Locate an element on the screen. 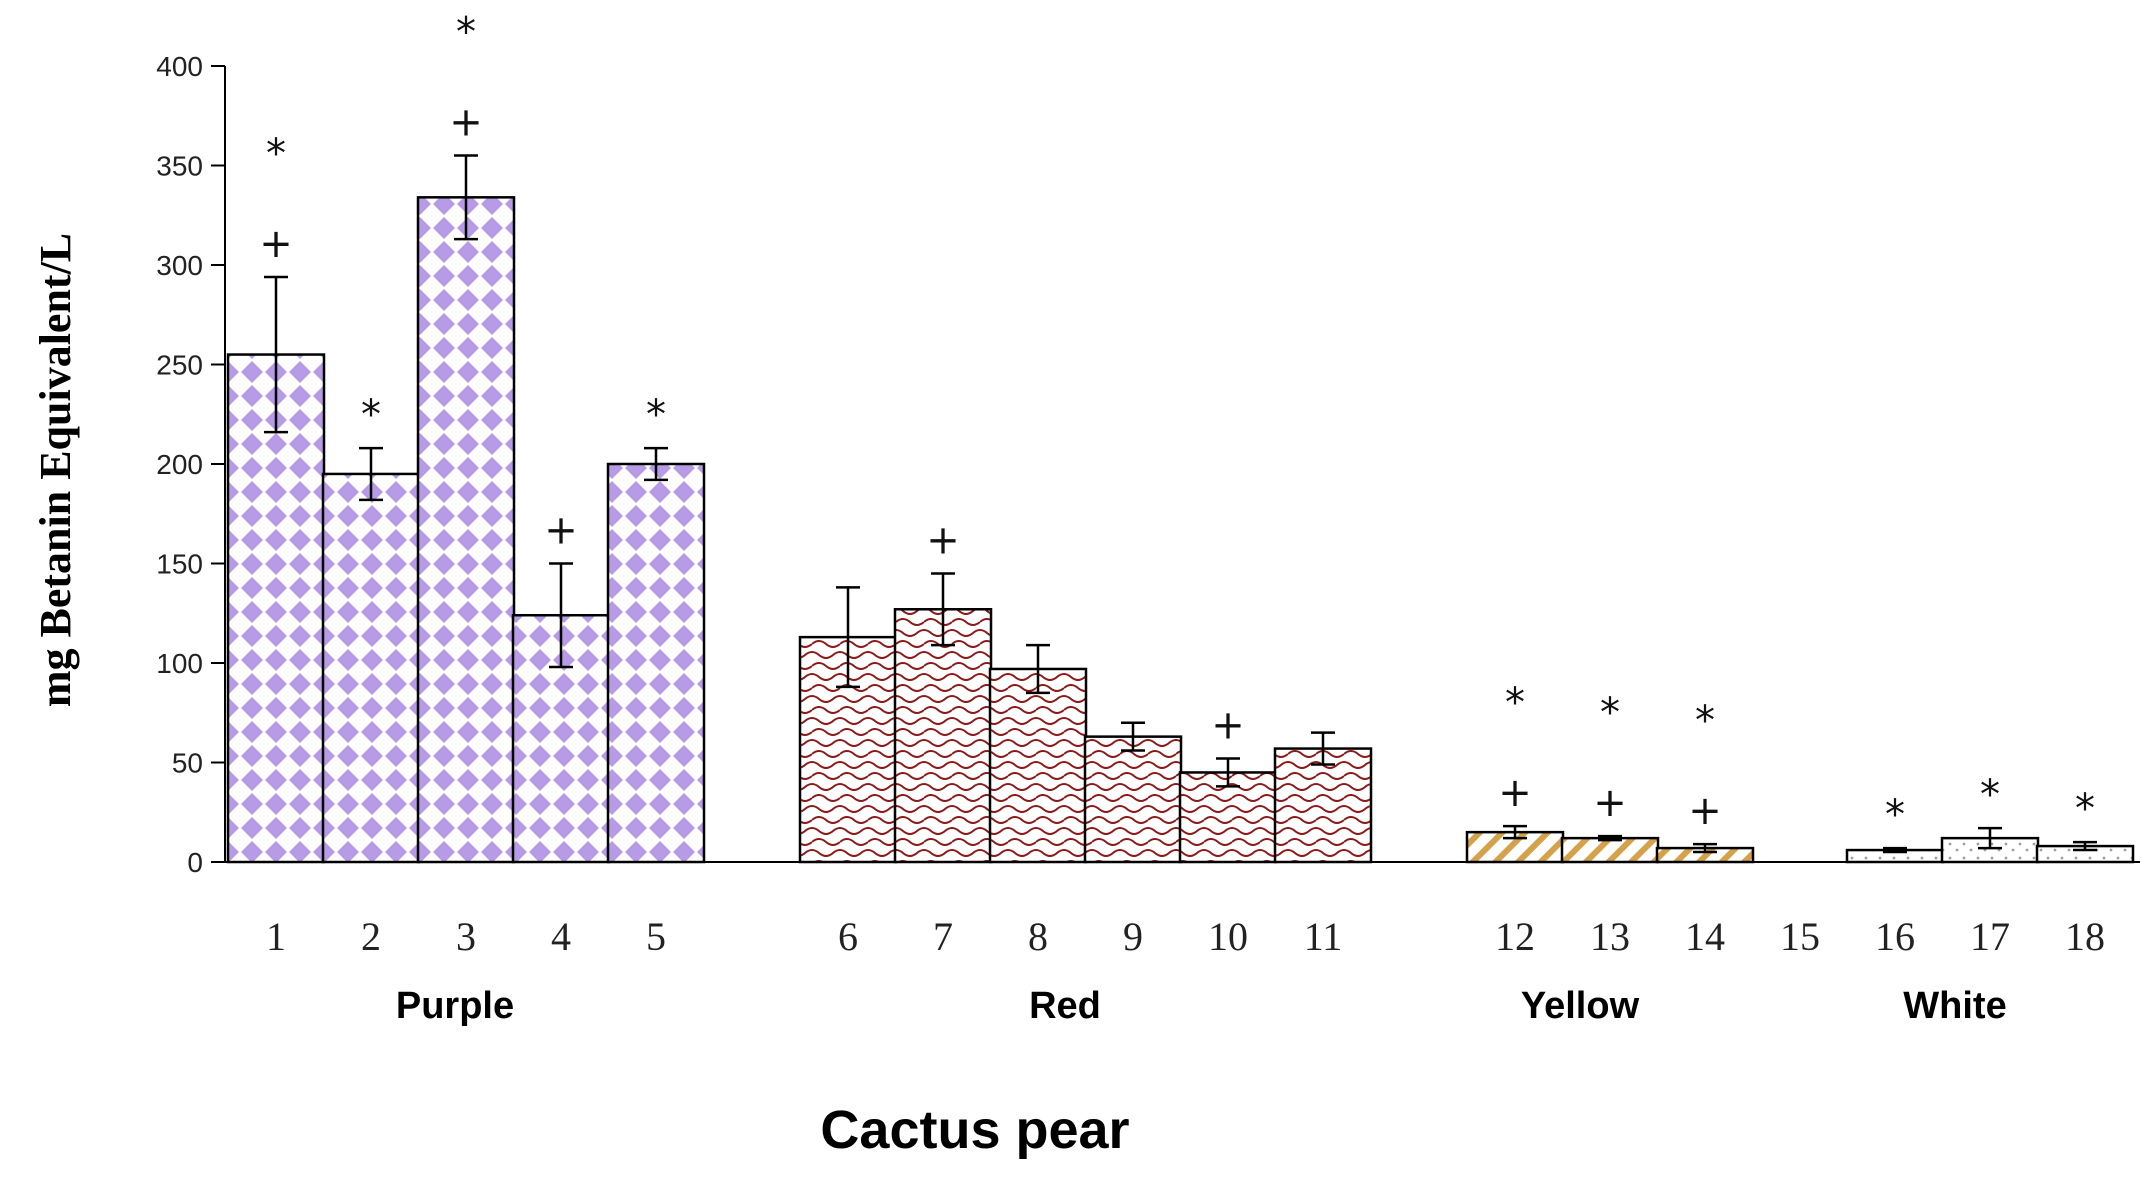 Image resolution: width=2155 pixels, height=1192 pixels. y-tick-label: 150 is located at coordinates (179, 564).